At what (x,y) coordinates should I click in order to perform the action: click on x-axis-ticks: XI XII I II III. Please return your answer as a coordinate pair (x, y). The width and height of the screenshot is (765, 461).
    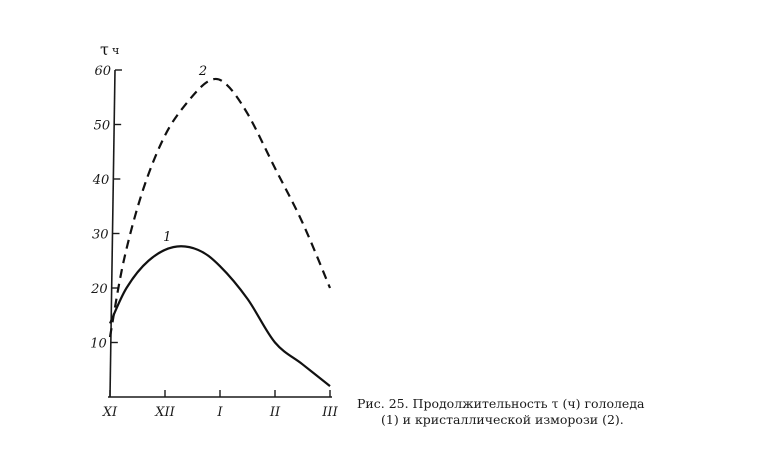
    Looking at the image, I should click on (220, 405).